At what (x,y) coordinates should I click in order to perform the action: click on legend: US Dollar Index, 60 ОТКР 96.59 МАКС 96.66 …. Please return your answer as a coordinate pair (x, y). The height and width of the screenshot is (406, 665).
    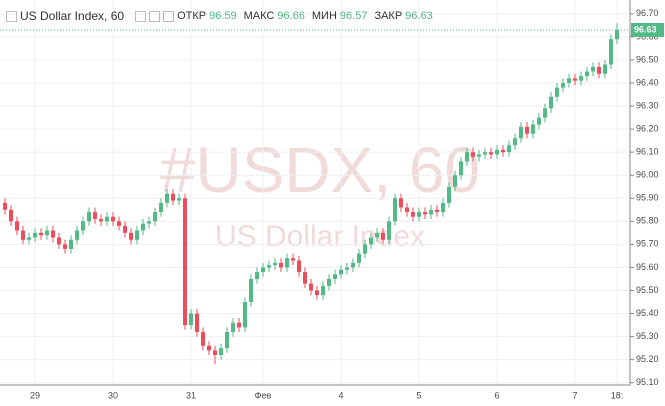
    Looking at the image, I should click on (221, 16).